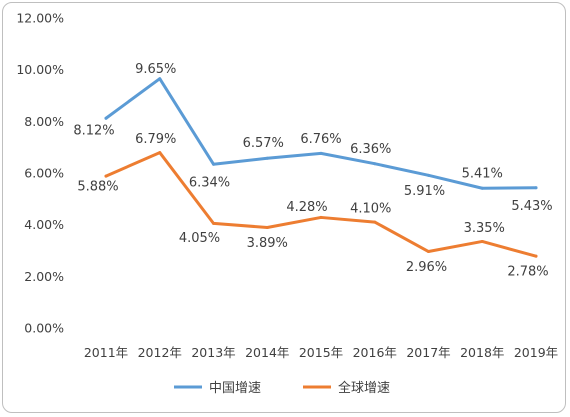  Describe the element at coordinates (370, 209) in the screenshot. I see `data-label: 4.10%` at that location.